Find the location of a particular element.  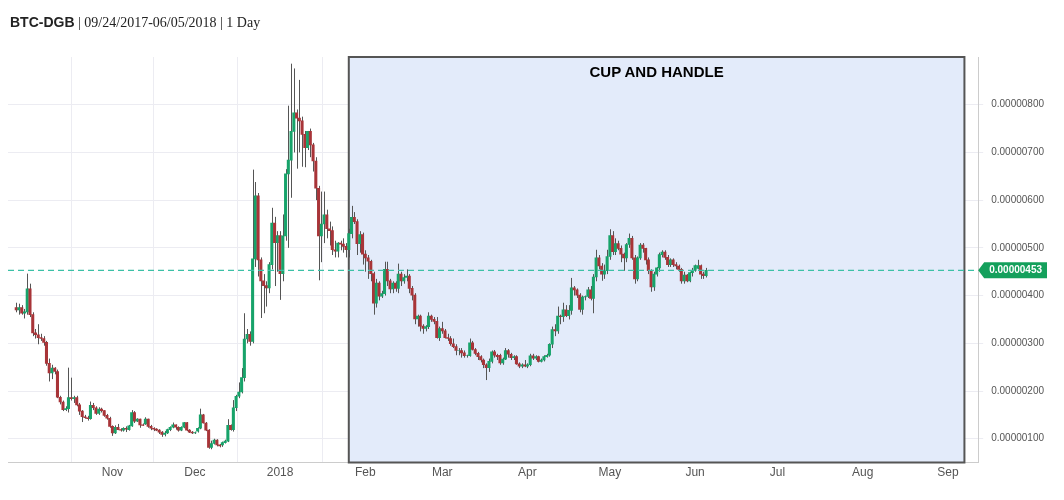

chart-title: BTC-DGB | 09/24/2017-06/05/2018 | 1 Day is located at coordinates (135, 22).